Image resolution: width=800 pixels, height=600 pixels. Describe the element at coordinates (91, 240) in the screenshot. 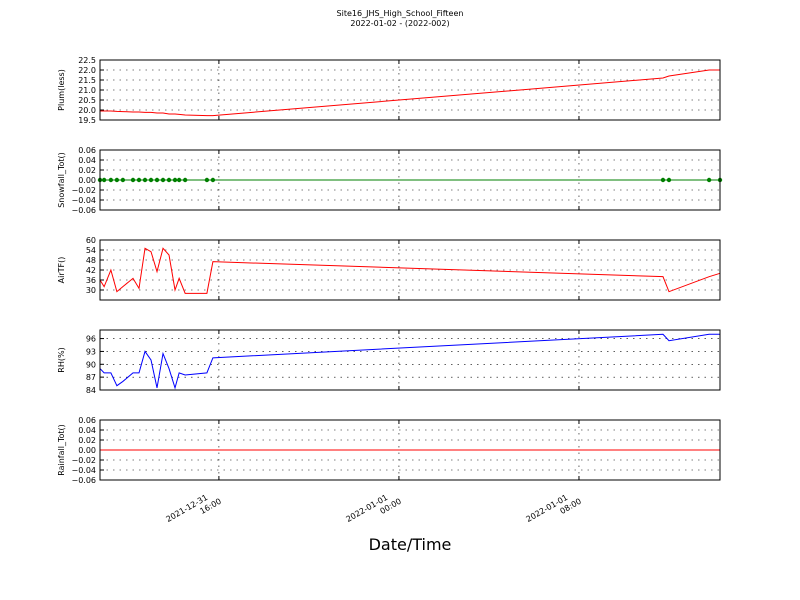

I see `y-tick-label: 60` at that location.